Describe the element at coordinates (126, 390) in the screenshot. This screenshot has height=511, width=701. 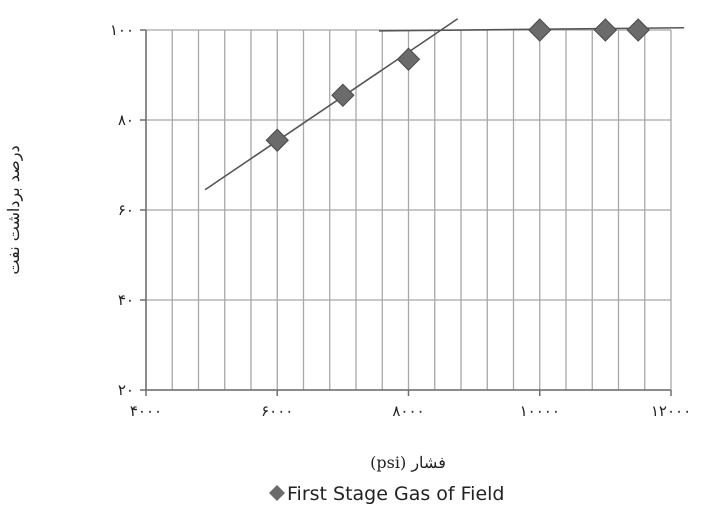
I see `y-tick-label-0: ۲۰` at that location.